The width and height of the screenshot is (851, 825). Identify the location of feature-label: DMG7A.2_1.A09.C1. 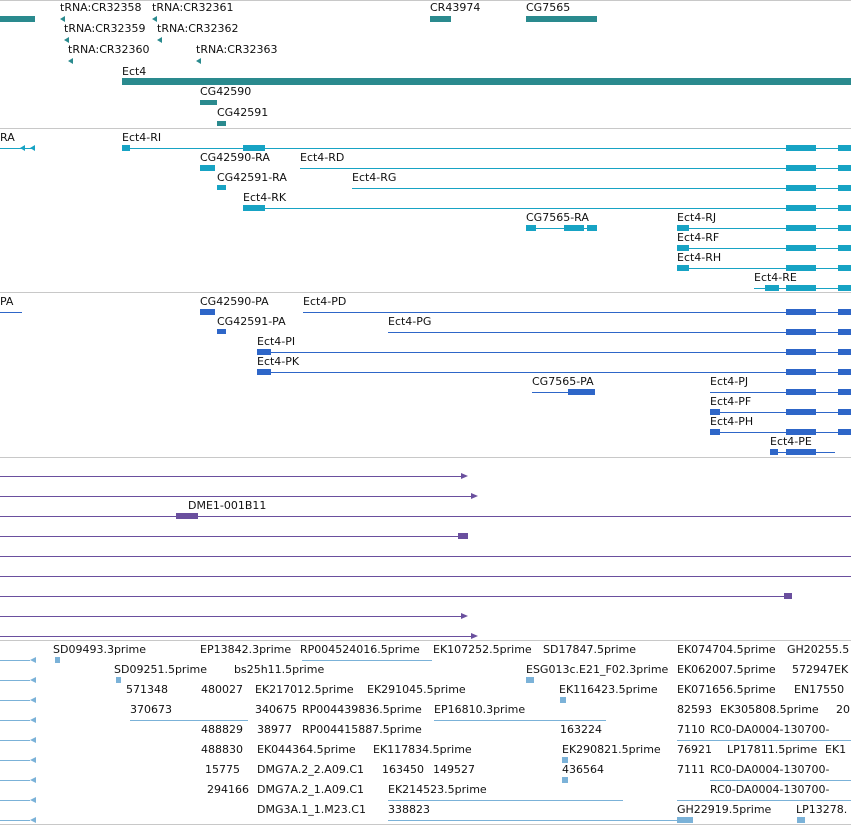
(311, 789).